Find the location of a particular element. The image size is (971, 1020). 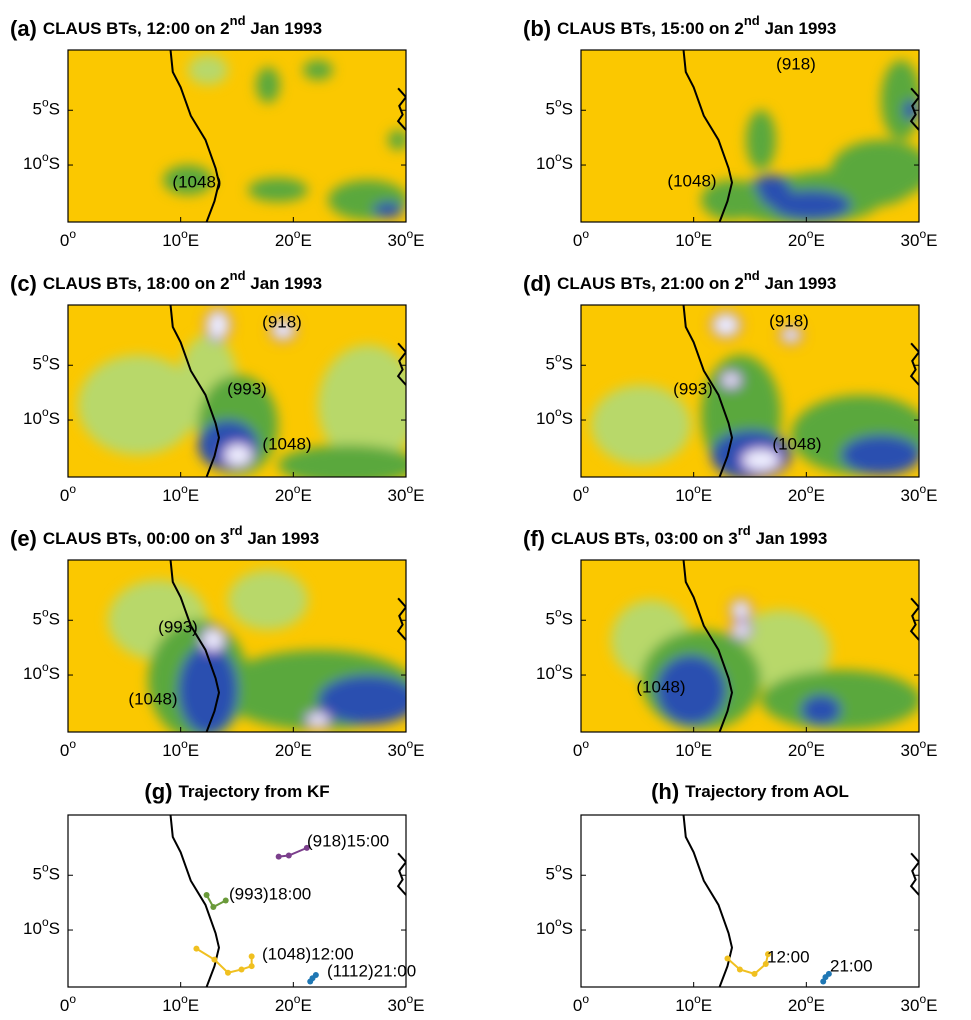

panel-title: (e) CLAUS BTs, 00:00 on 3rd Jan 1993 is located at coordinates (164, 536).